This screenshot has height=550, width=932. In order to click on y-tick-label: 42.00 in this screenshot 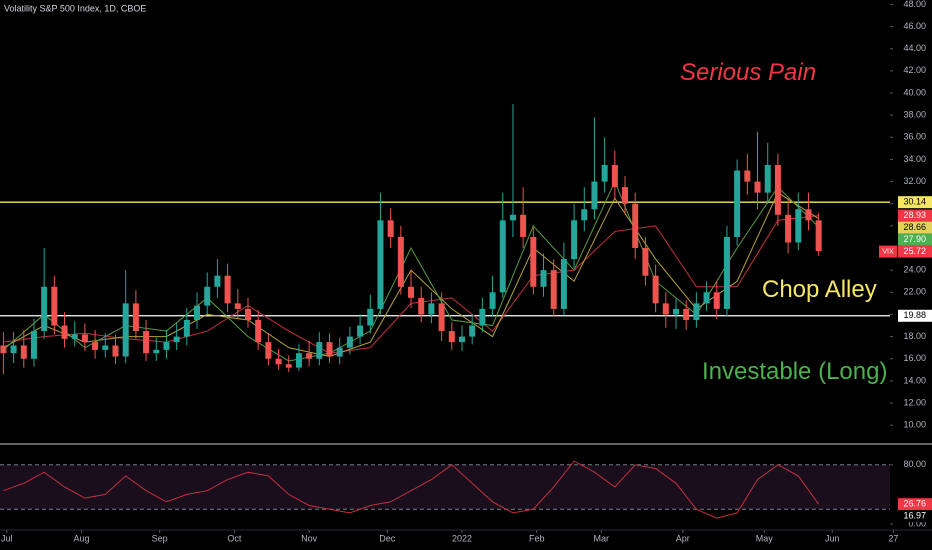, I will do `click(914, 70)`.